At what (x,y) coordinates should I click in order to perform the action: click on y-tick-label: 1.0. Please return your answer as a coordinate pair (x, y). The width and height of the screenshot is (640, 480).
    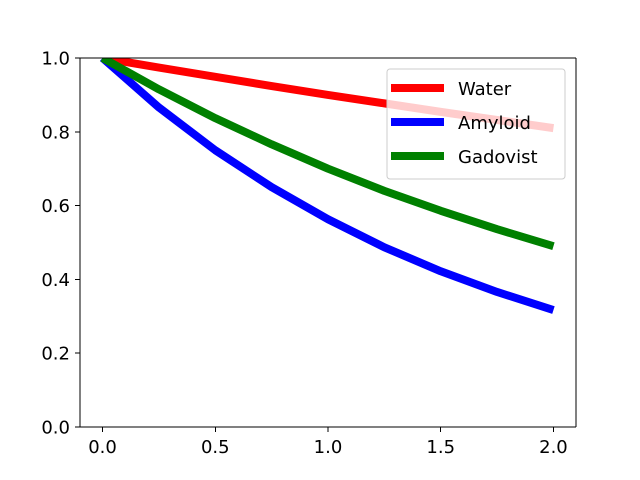
    Looking at the image, I should click on (55, 59).